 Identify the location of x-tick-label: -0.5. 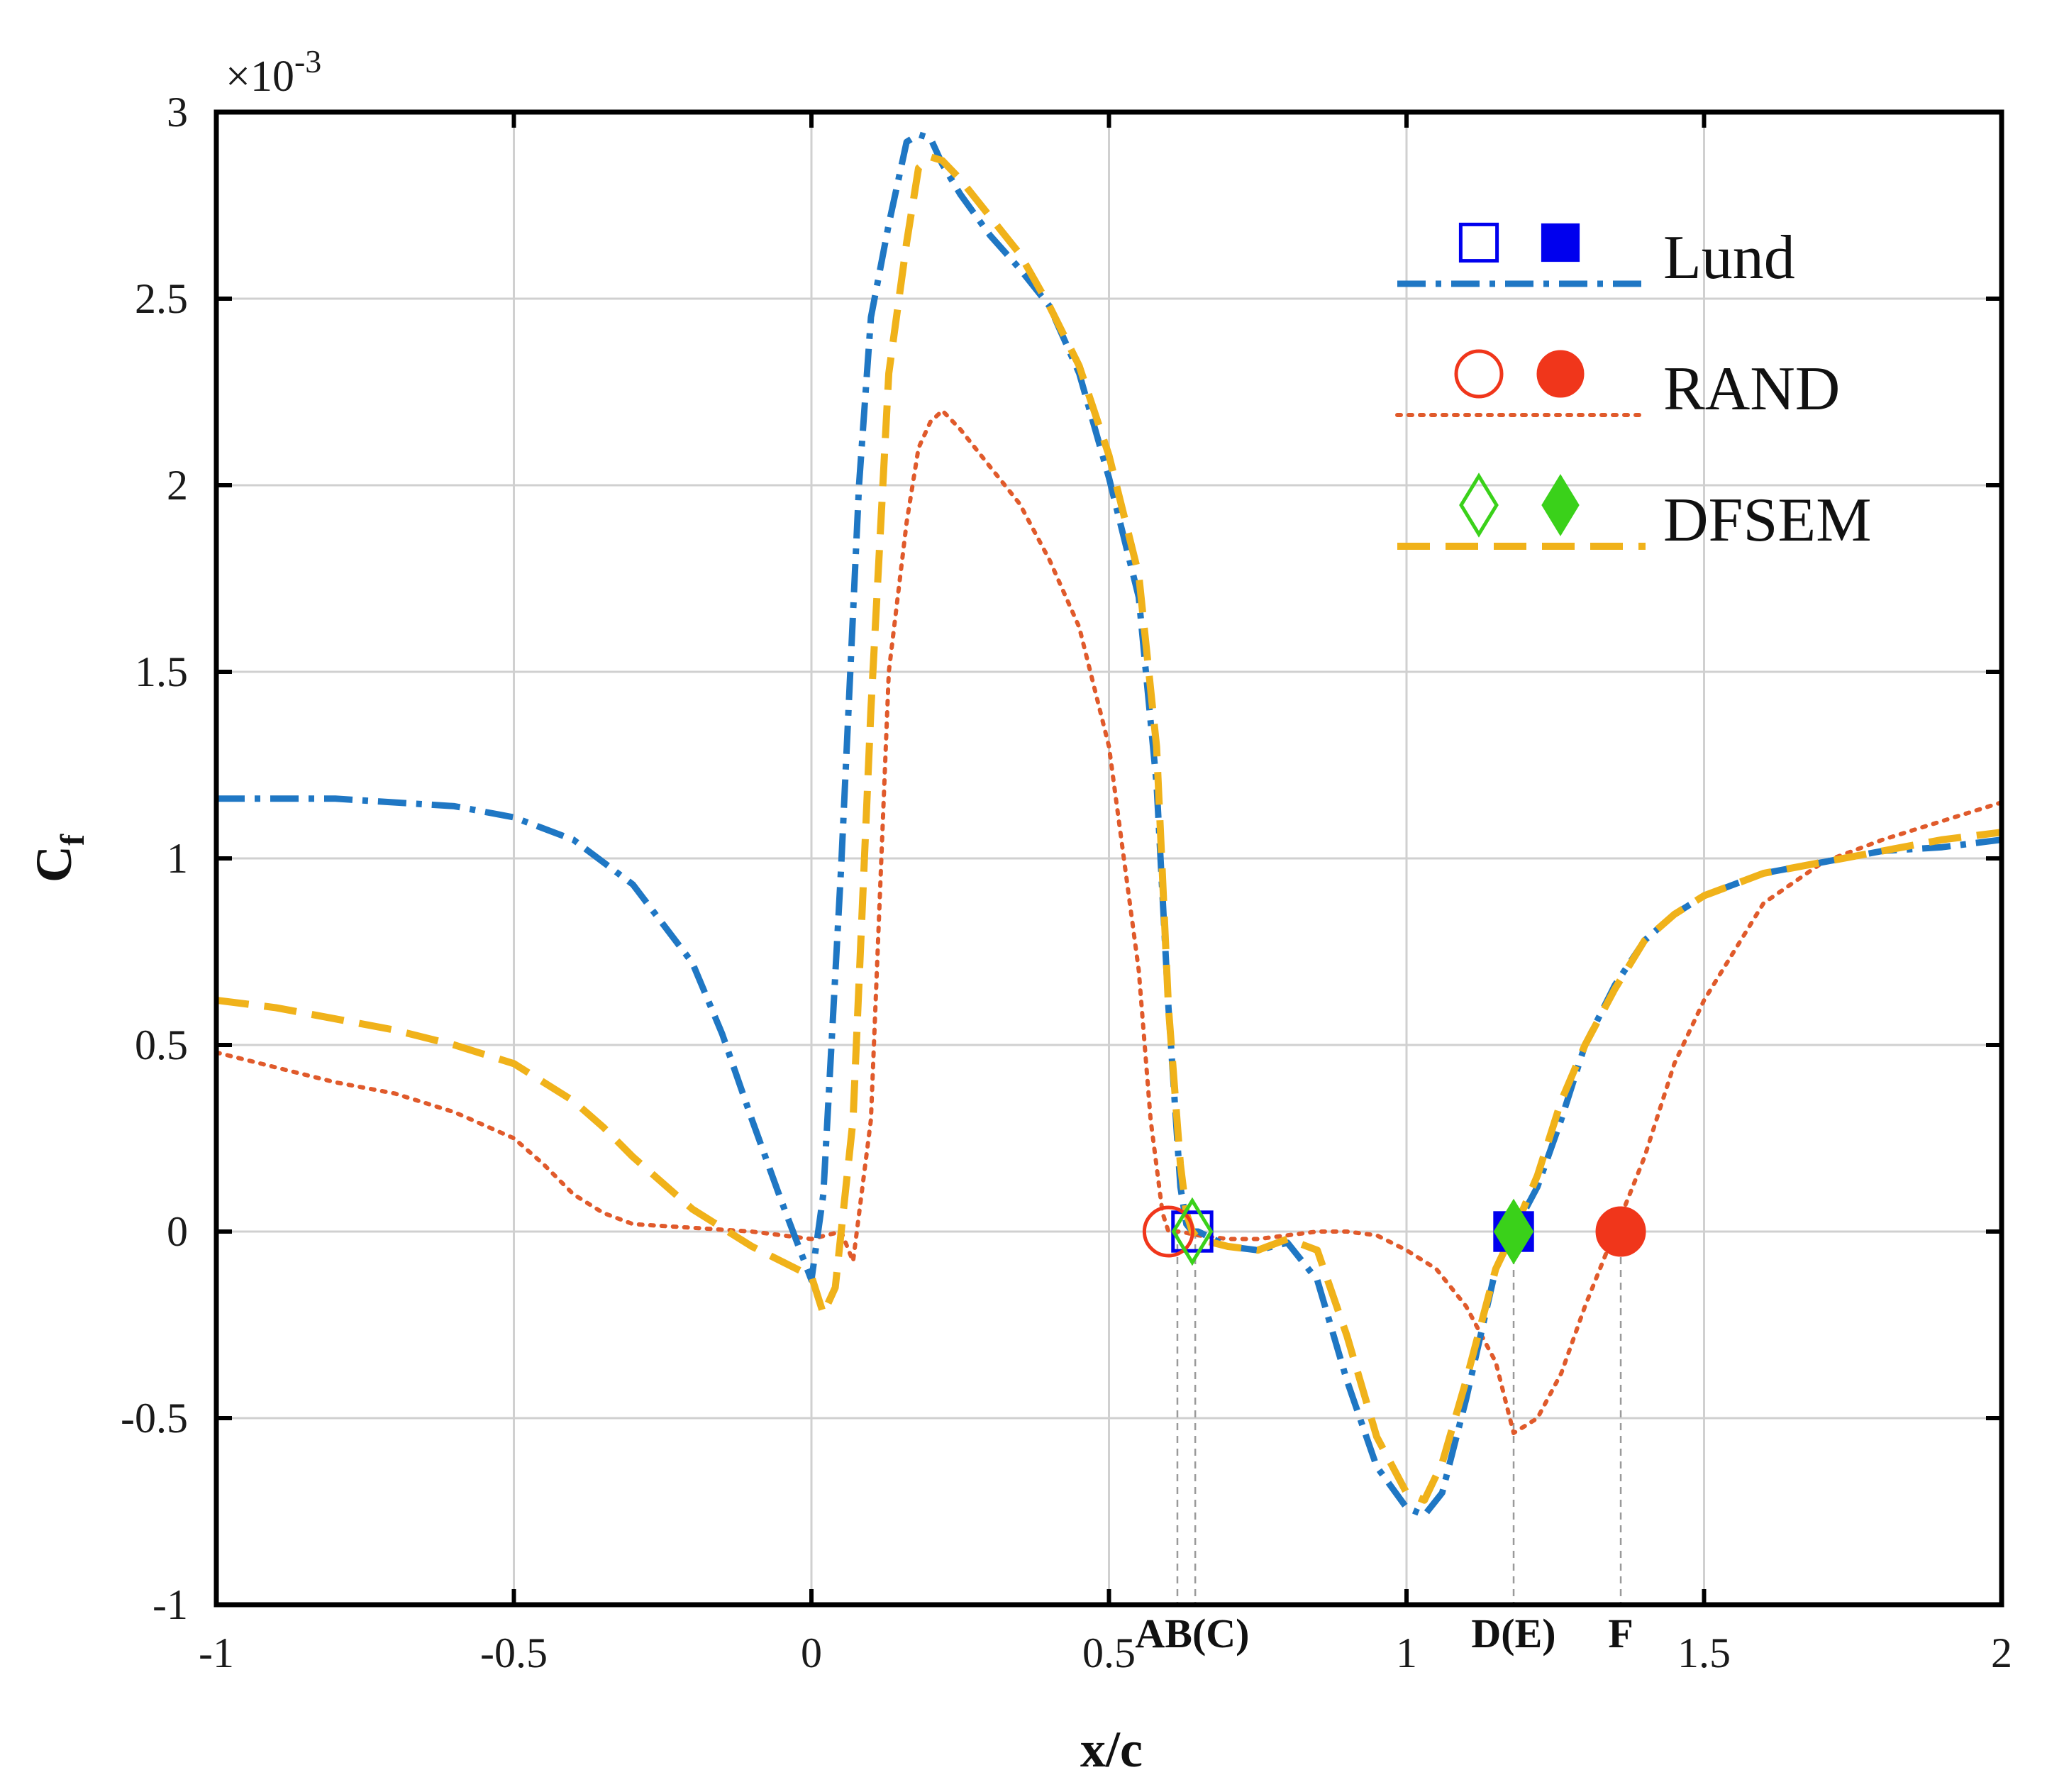
(514, 1653).